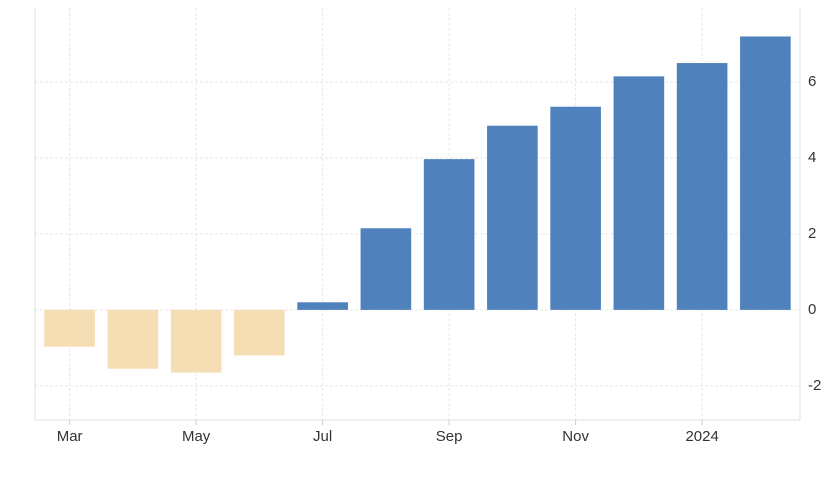 This screenshot has height=480, width=840. Describe the element at coordinates (812, 81) in the screenshot. I see `y-tick-label: 6` at that location.